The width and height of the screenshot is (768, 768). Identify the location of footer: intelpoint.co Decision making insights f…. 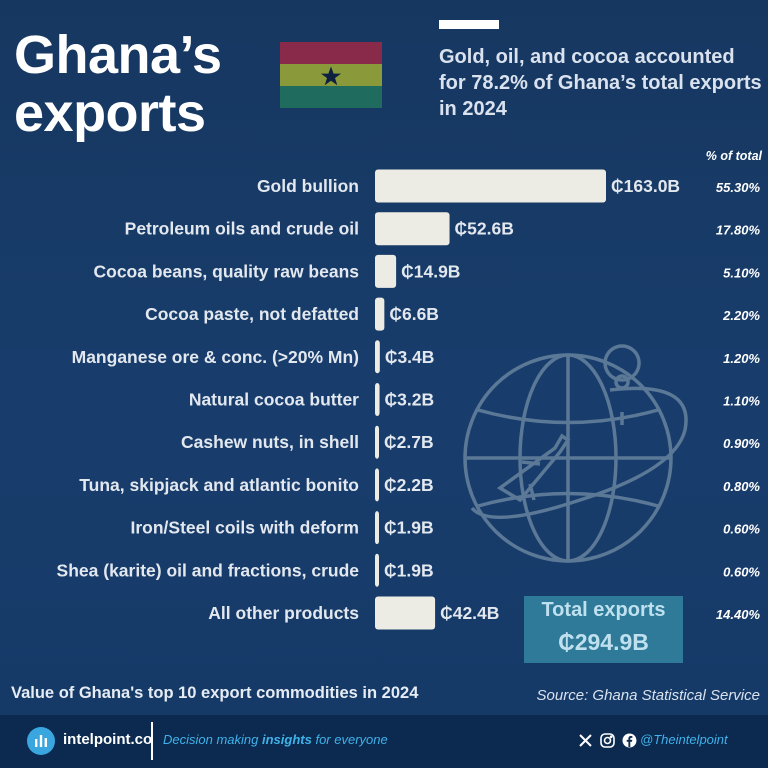
(384, 741).